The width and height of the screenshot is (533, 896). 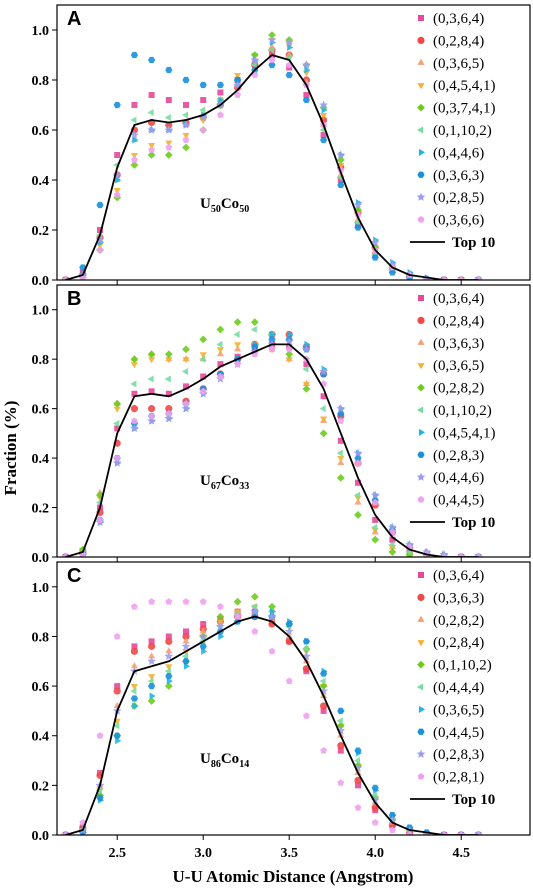 What do you see at coordinates (117, 853) in the screenshot?
I see `x-tick-label: 2.5` at bounding box center [117, 853].